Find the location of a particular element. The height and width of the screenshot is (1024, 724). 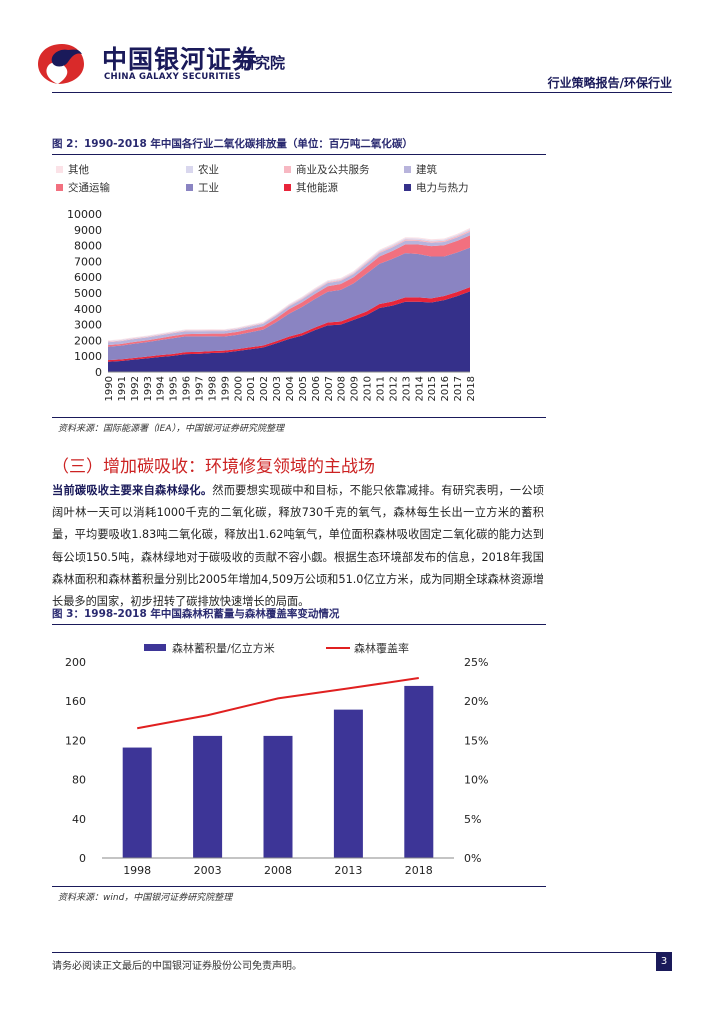

logo-company-name: 中国银河证券 is located at coordinates (180, 59).